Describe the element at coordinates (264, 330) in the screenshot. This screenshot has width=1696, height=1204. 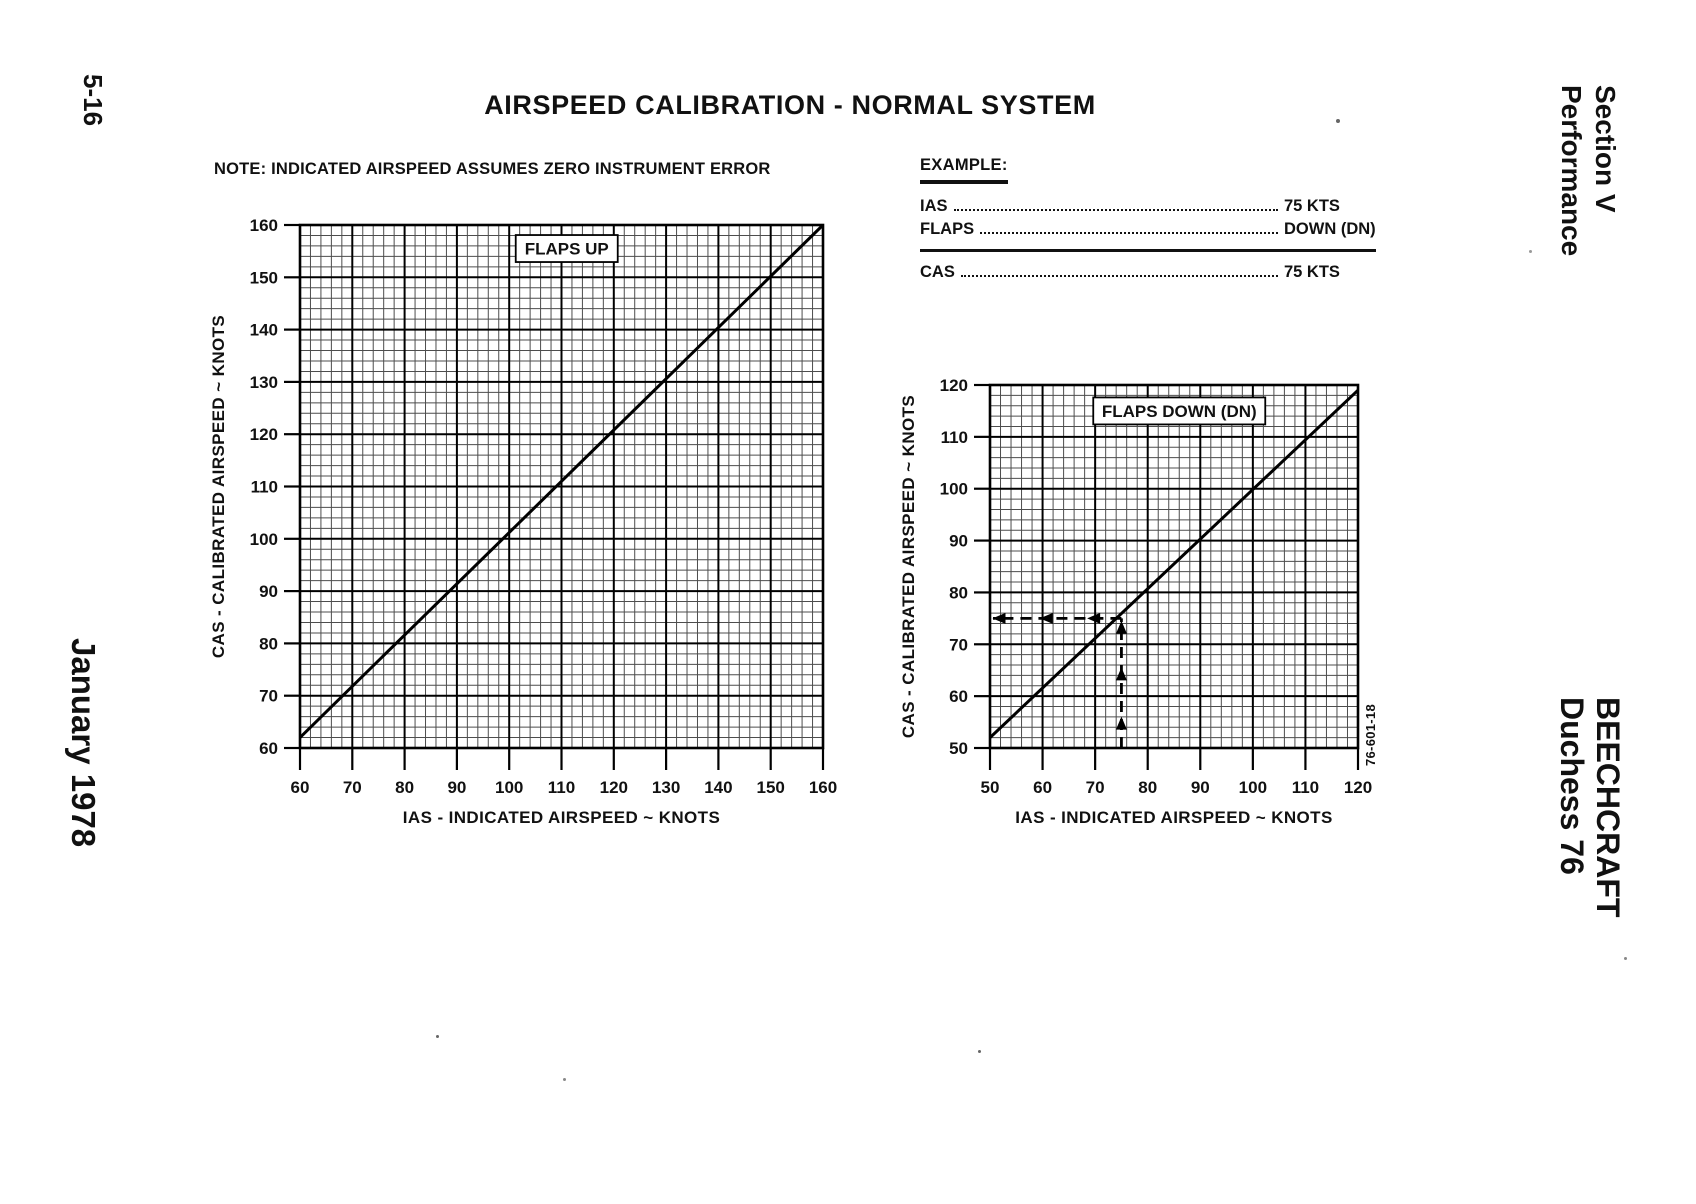
I see `y-tick-label: 140` at that location.